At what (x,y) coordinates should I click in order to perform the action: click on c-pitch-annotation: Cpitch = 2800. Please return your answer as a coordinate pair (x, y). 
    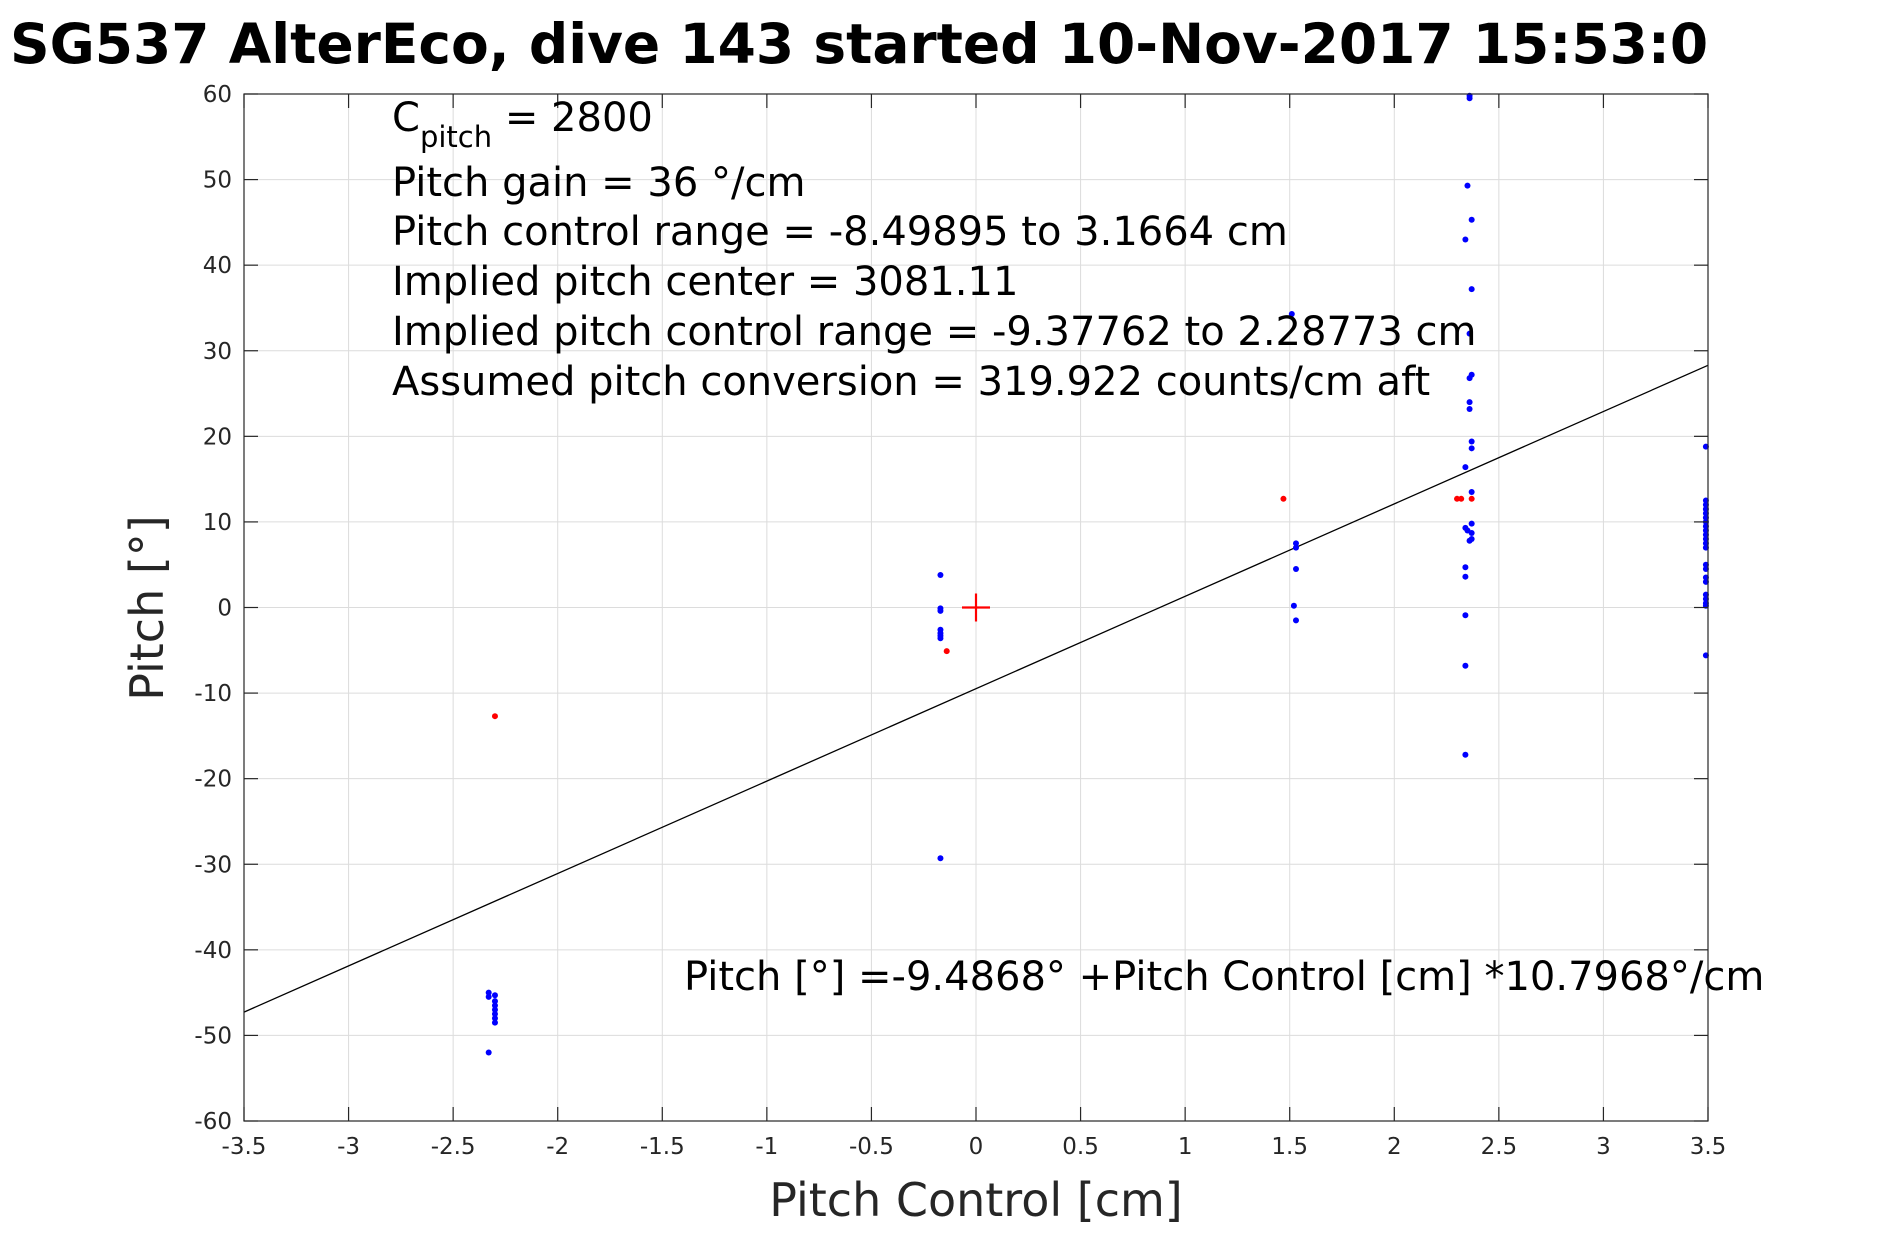
    Looking at the image, I should click on (522, 124).